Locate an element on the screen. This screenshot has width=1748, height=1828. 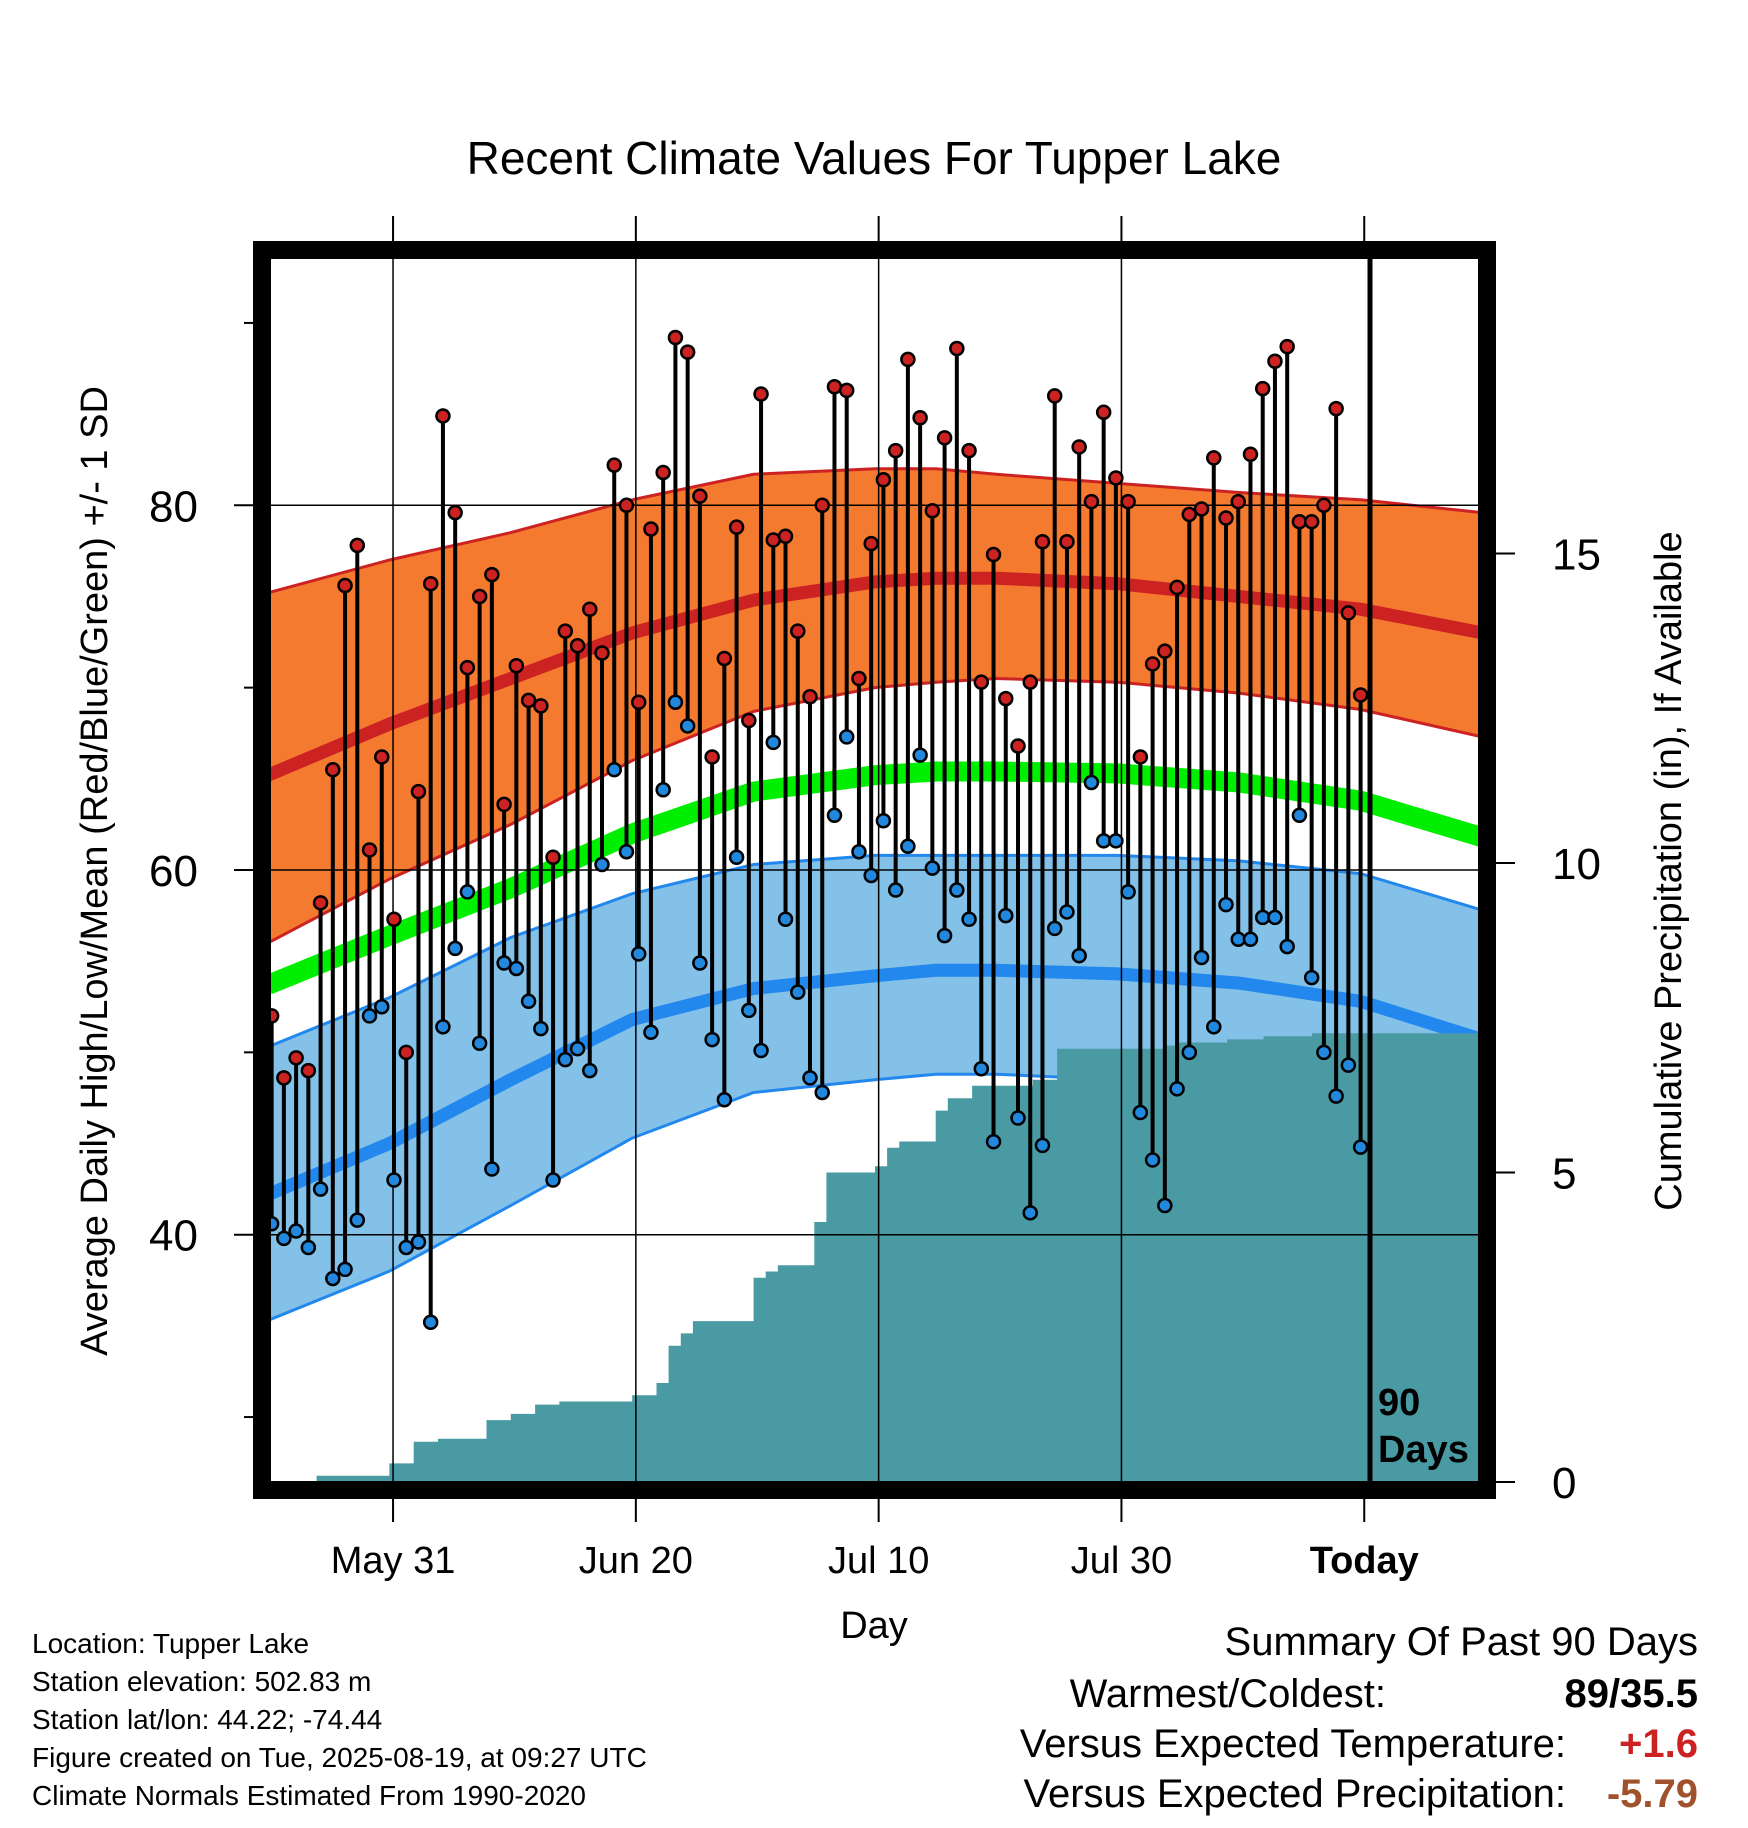
info-normals: Climate Normals Estimated From 1990-2020 is located at coordinates (309, 1795).